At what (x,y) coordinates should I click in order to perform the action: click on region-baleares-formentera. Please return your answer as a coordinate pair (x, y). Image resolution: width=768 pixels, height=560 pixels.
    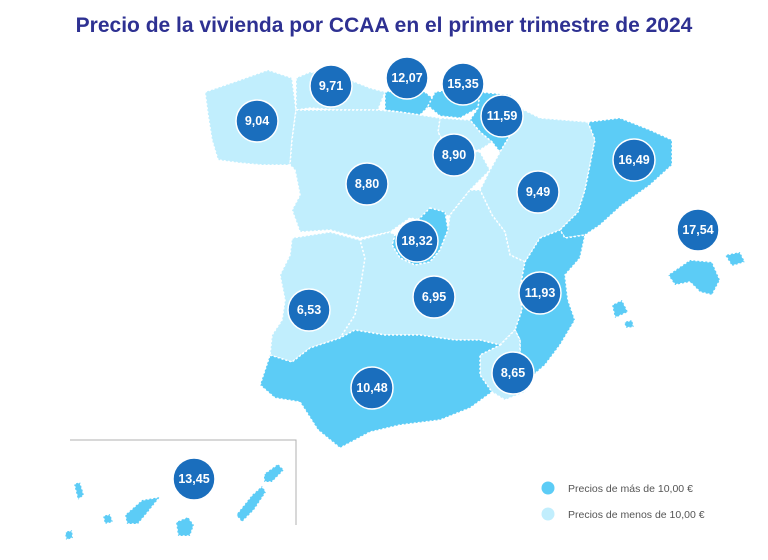
    Looking at the image, I should click on (629, 324).